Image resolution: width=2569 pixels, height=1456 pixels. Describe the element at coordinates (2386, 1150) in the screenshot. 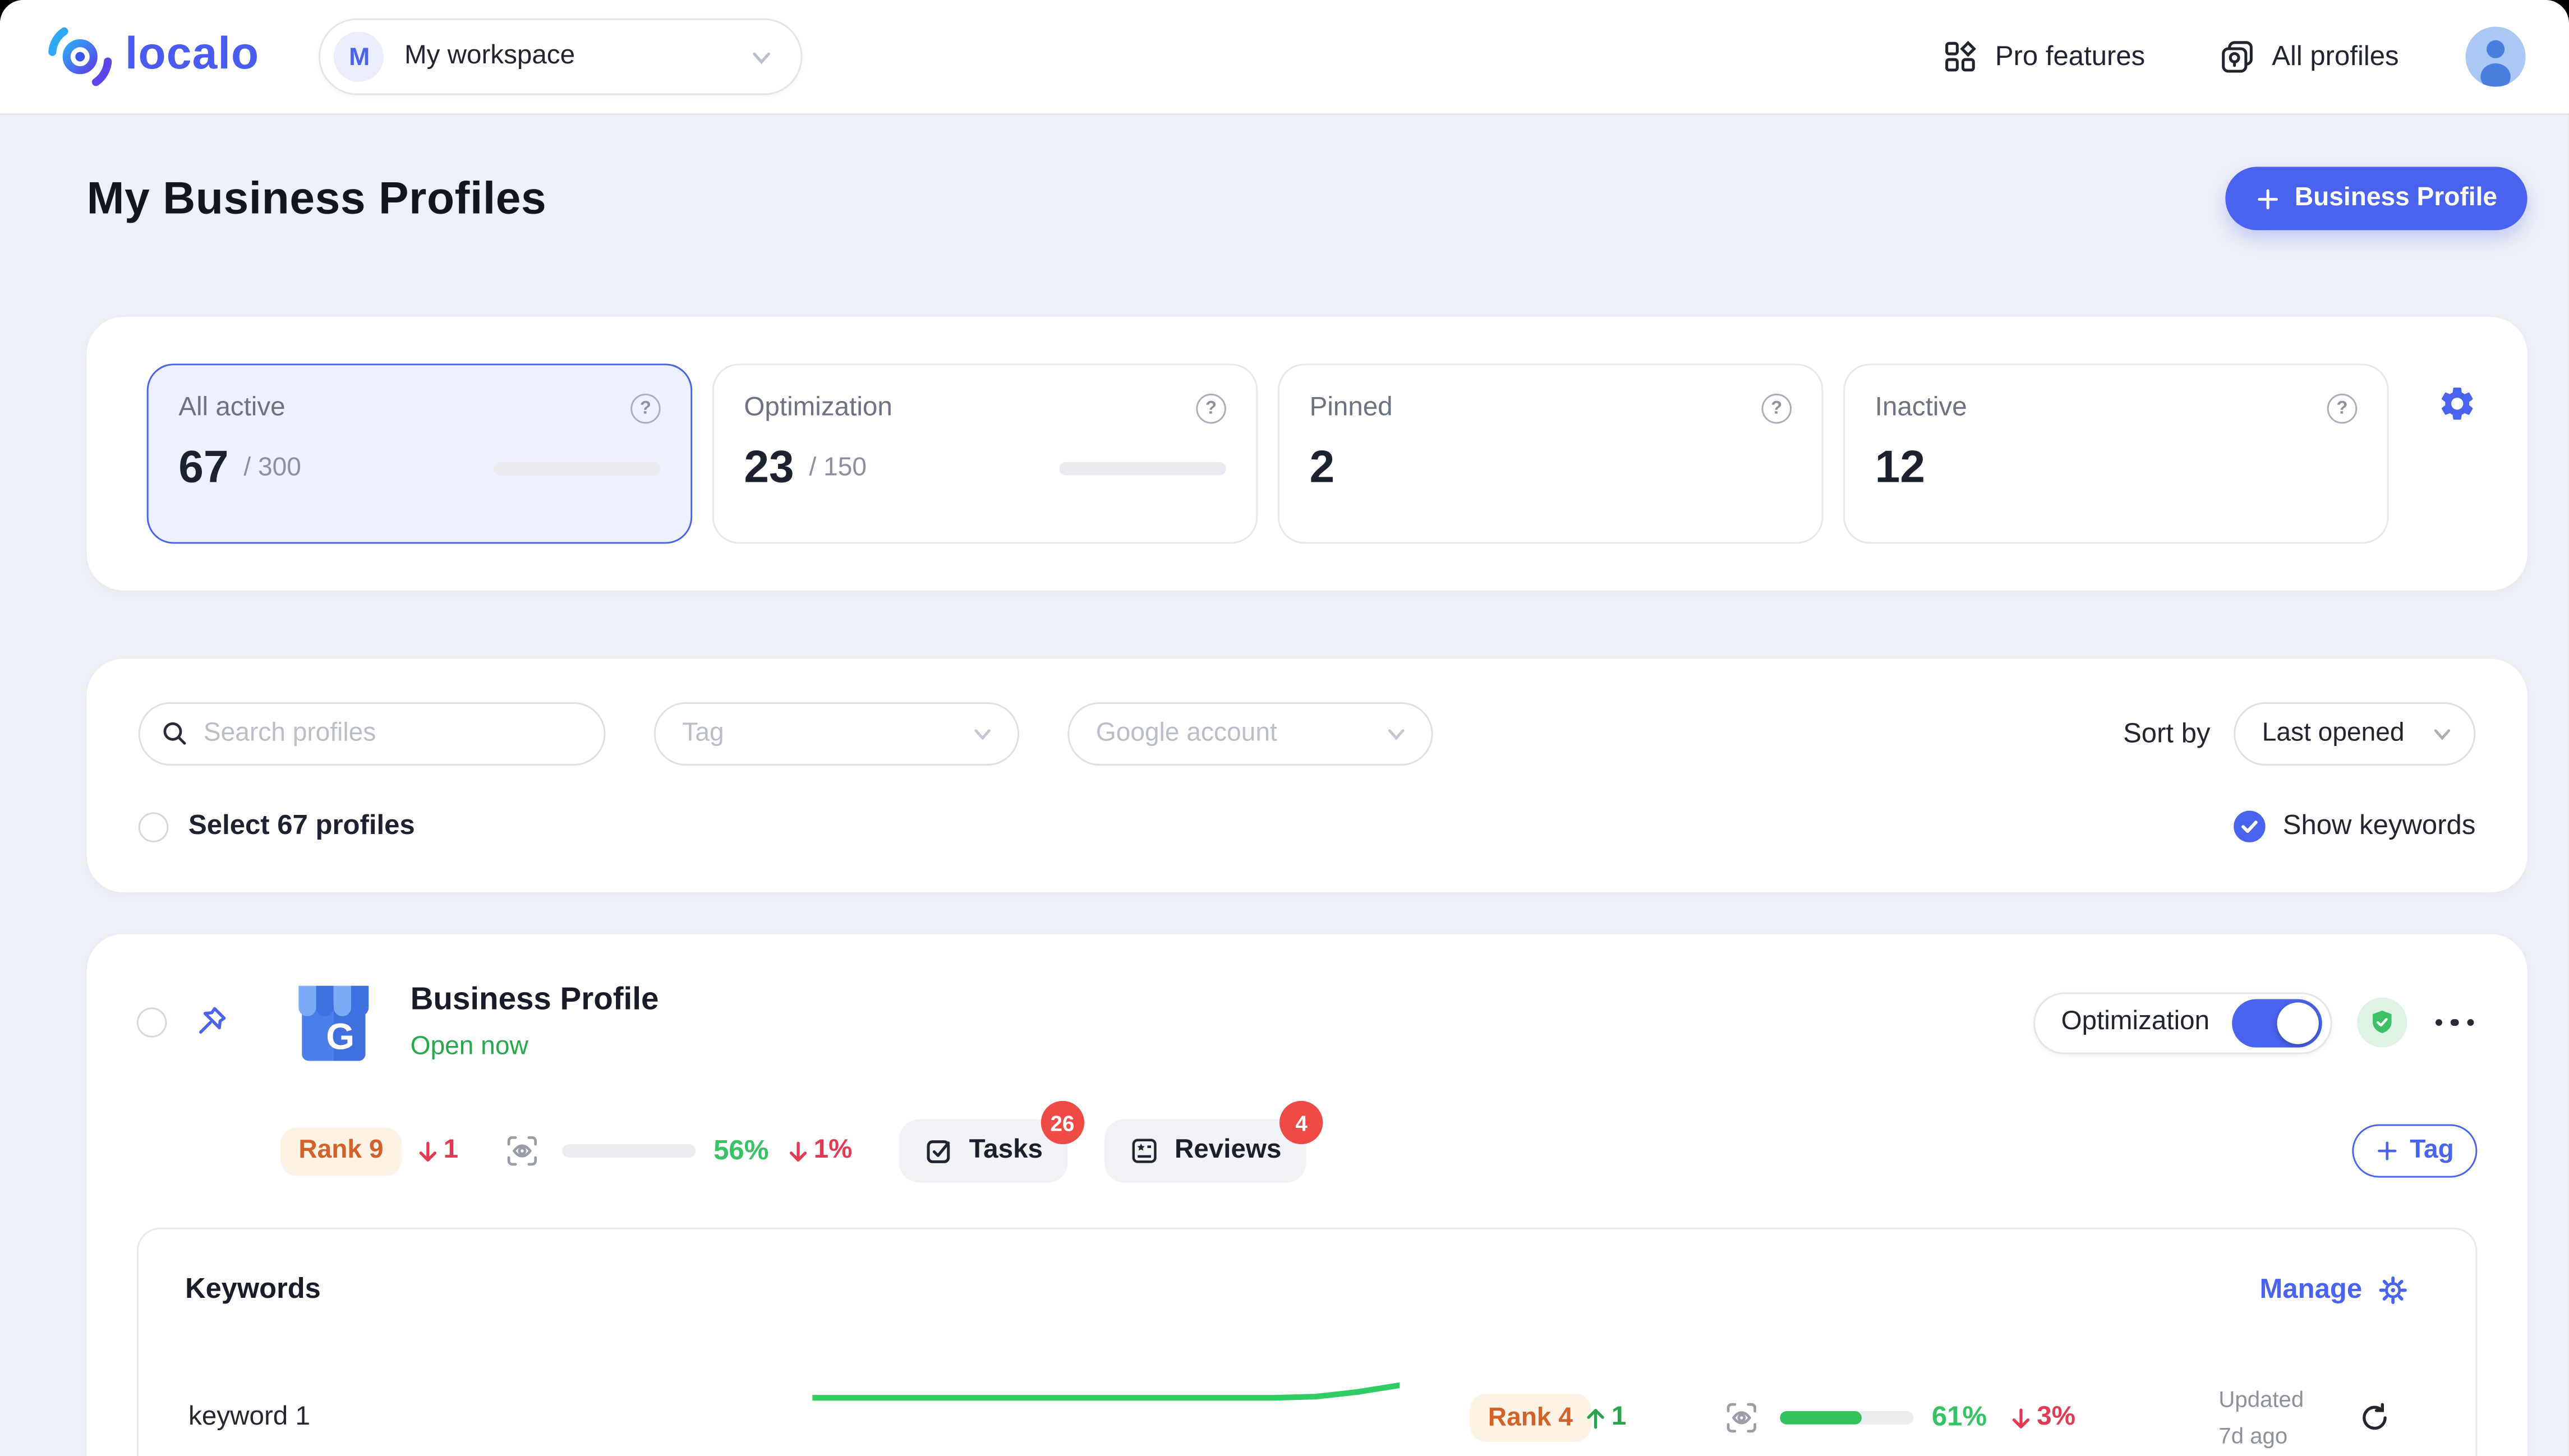

I see `plus-icon` at that location.